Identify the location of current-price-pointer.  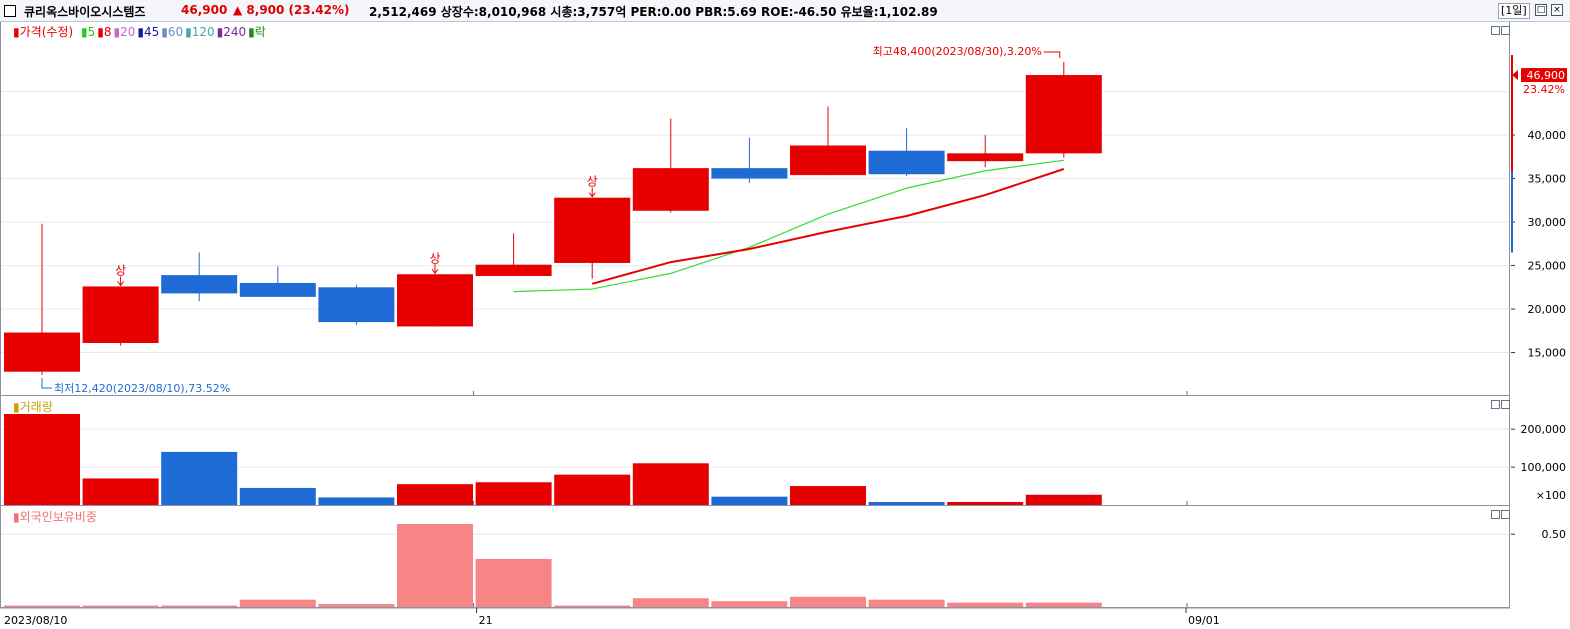
(1515, 75).